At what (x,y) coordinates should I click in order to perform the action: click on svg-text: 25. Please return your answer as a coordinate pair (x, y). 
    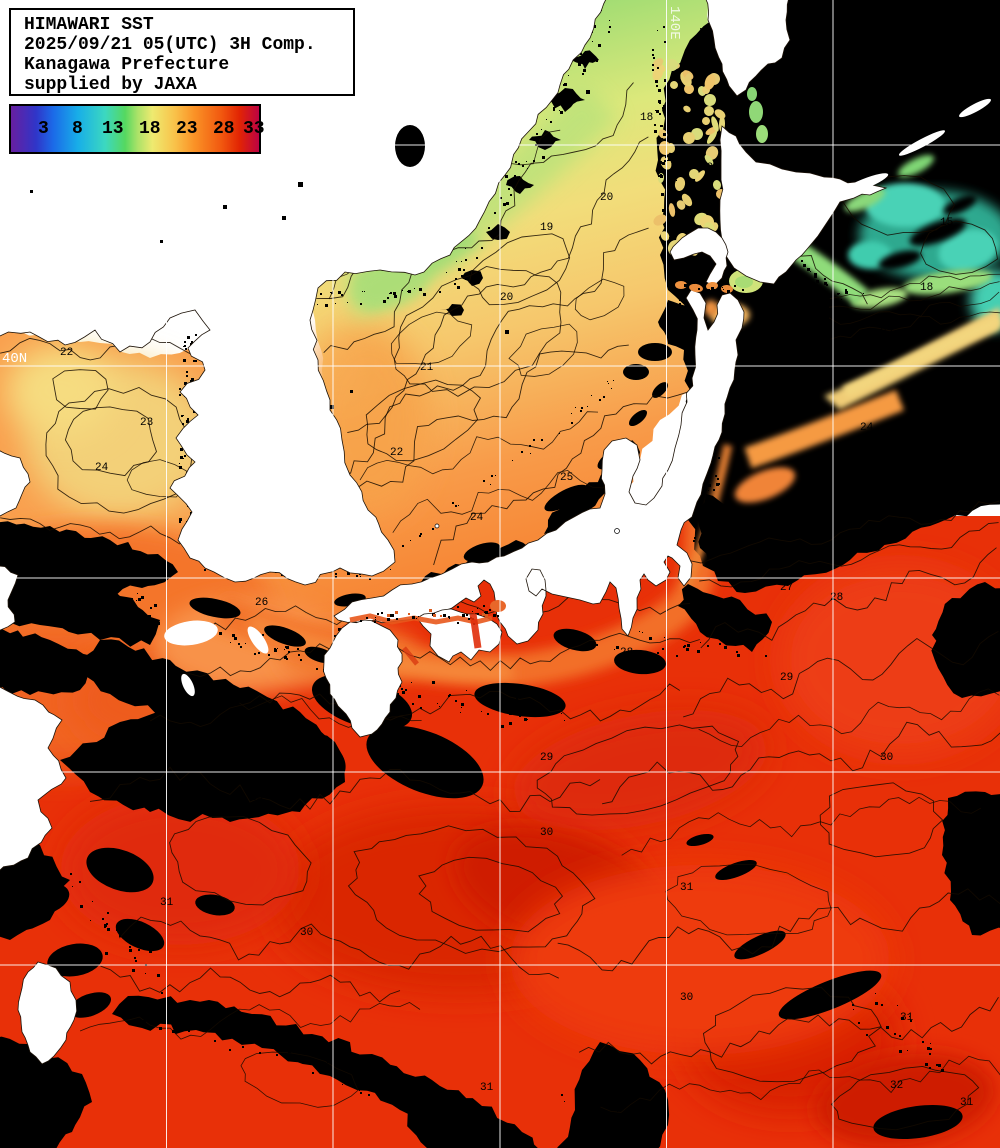
    Looking at the image, I should click on (566, 478).